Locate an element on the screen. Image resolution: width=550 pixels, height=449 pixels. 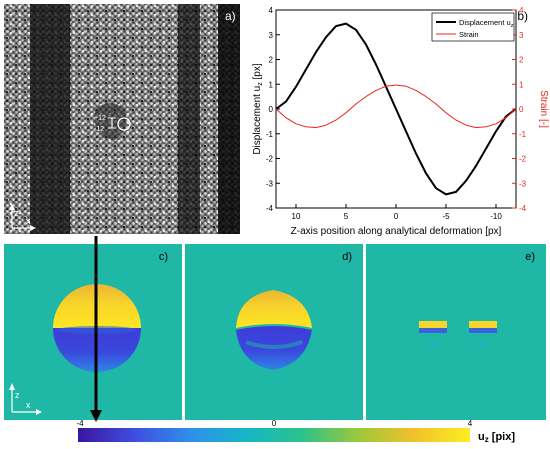
panel-label-c: c) is located at coordinates (163, 257).